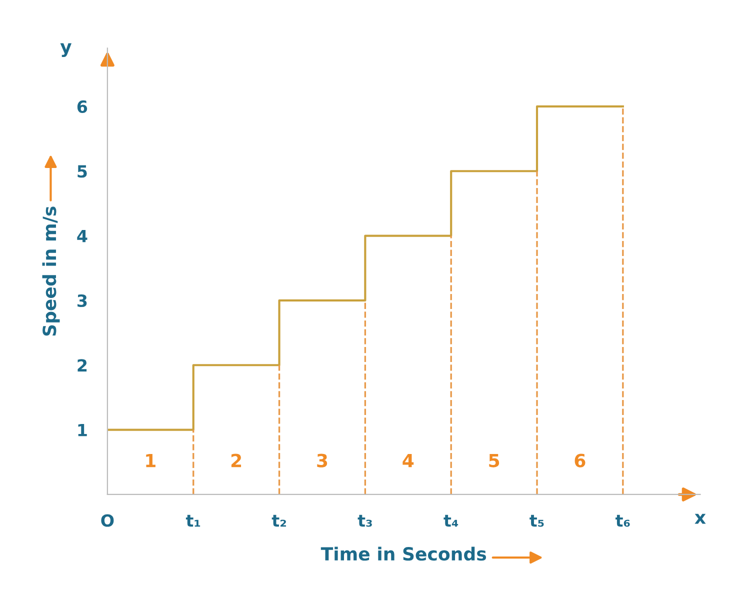 The width and height of the screenshot is (741, 603). What do you see at coordinates (279, 520) in the screenshot?
I see `x-tick-label: t₂` at bounding box center [279, 520].